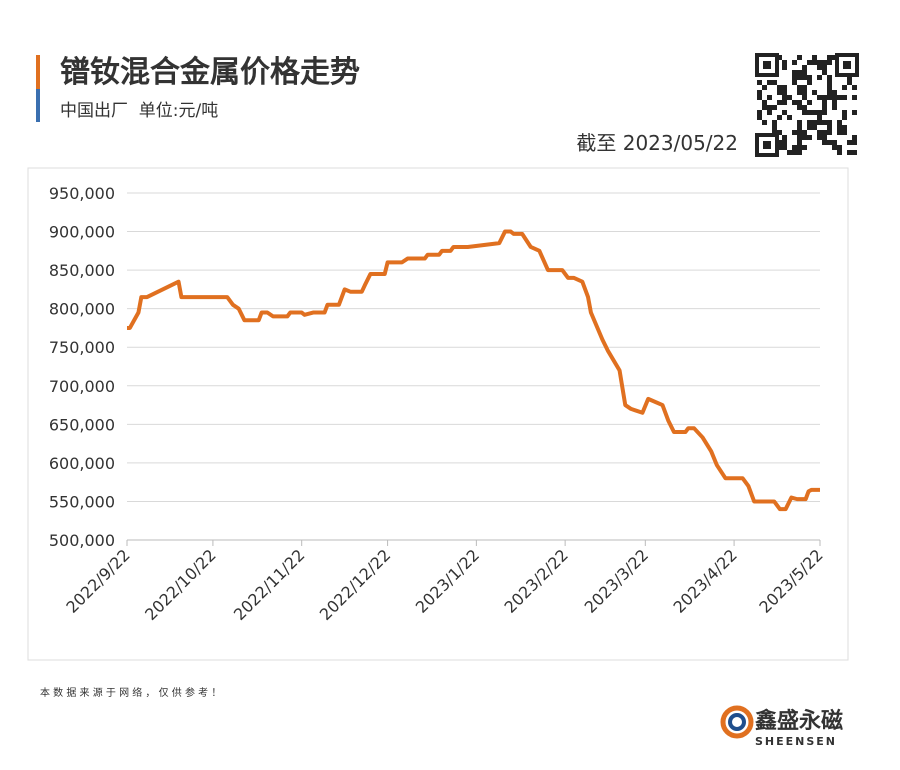  Describe the element at coordinates (269, 584) in the screenshot. I see `x-tick-label: 2022/11/22` at that location.